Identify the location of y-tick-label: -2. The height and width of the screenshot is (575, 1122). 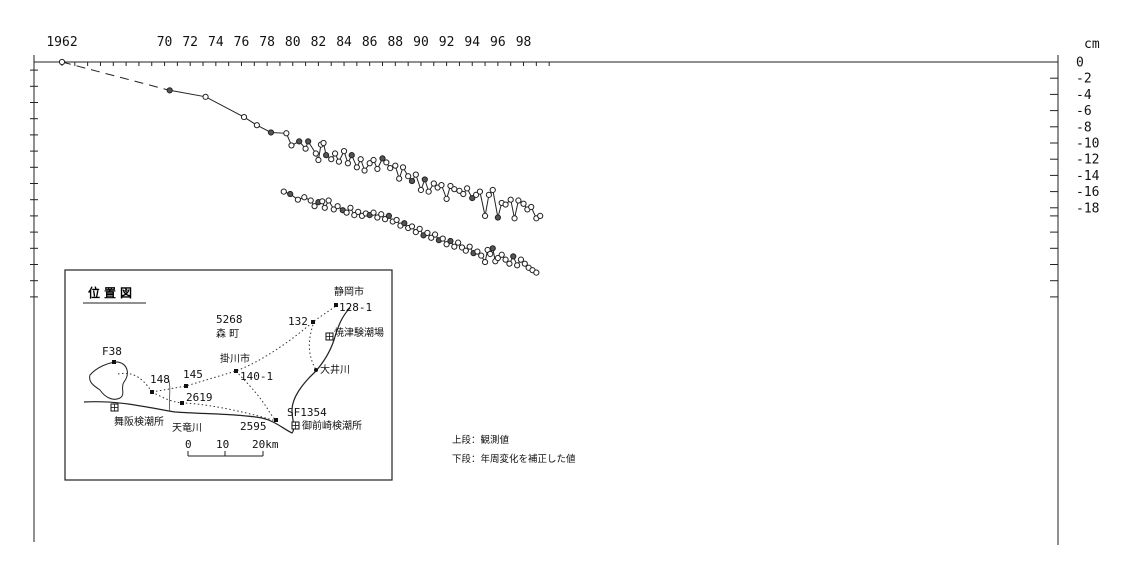
(1084, 79).